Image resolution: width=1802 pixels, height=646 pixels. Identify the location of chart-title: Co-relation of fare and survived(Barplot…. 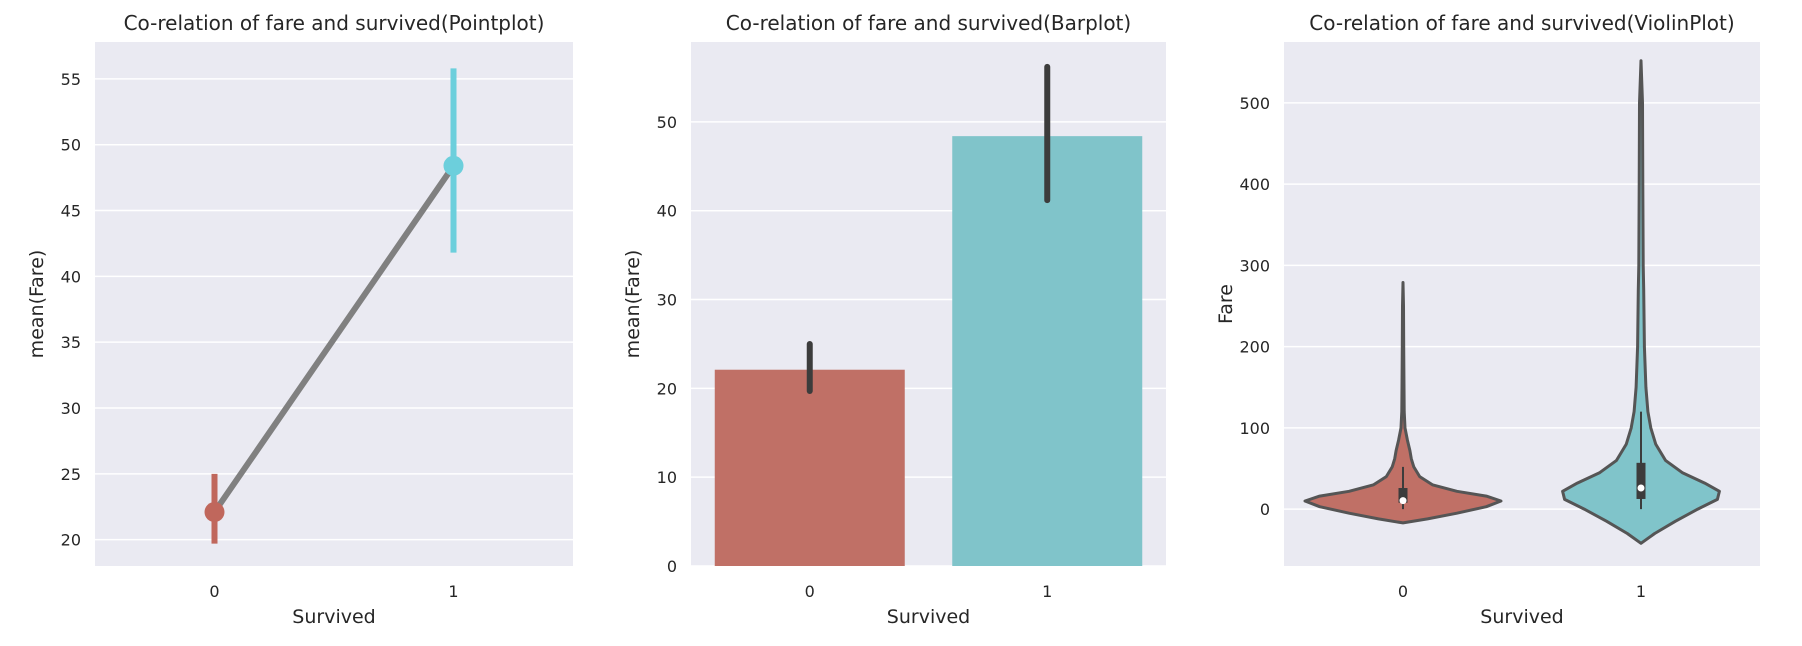
(928, 23).